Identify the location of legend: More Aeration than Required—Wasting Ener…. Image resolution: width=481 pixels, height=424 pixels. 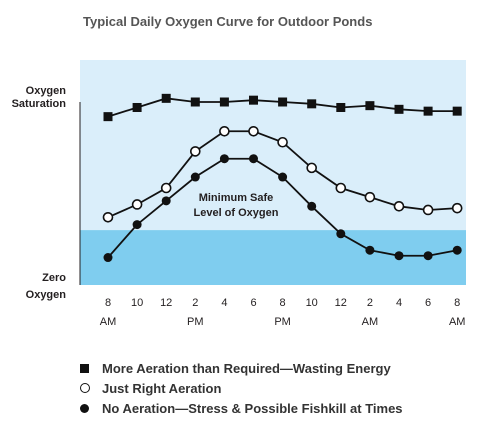
(241, 388).